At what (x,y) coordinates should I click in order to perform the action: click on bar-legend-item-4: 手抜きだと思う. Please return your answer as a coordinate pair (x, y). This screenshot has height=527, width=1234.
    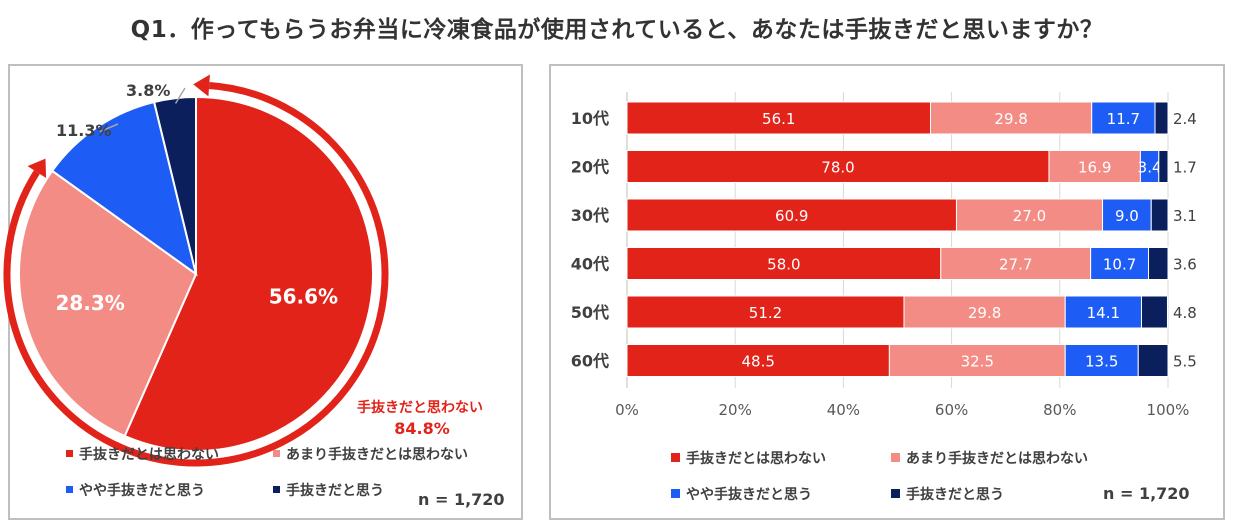
    Looking at the image, I should click on (947, 494).